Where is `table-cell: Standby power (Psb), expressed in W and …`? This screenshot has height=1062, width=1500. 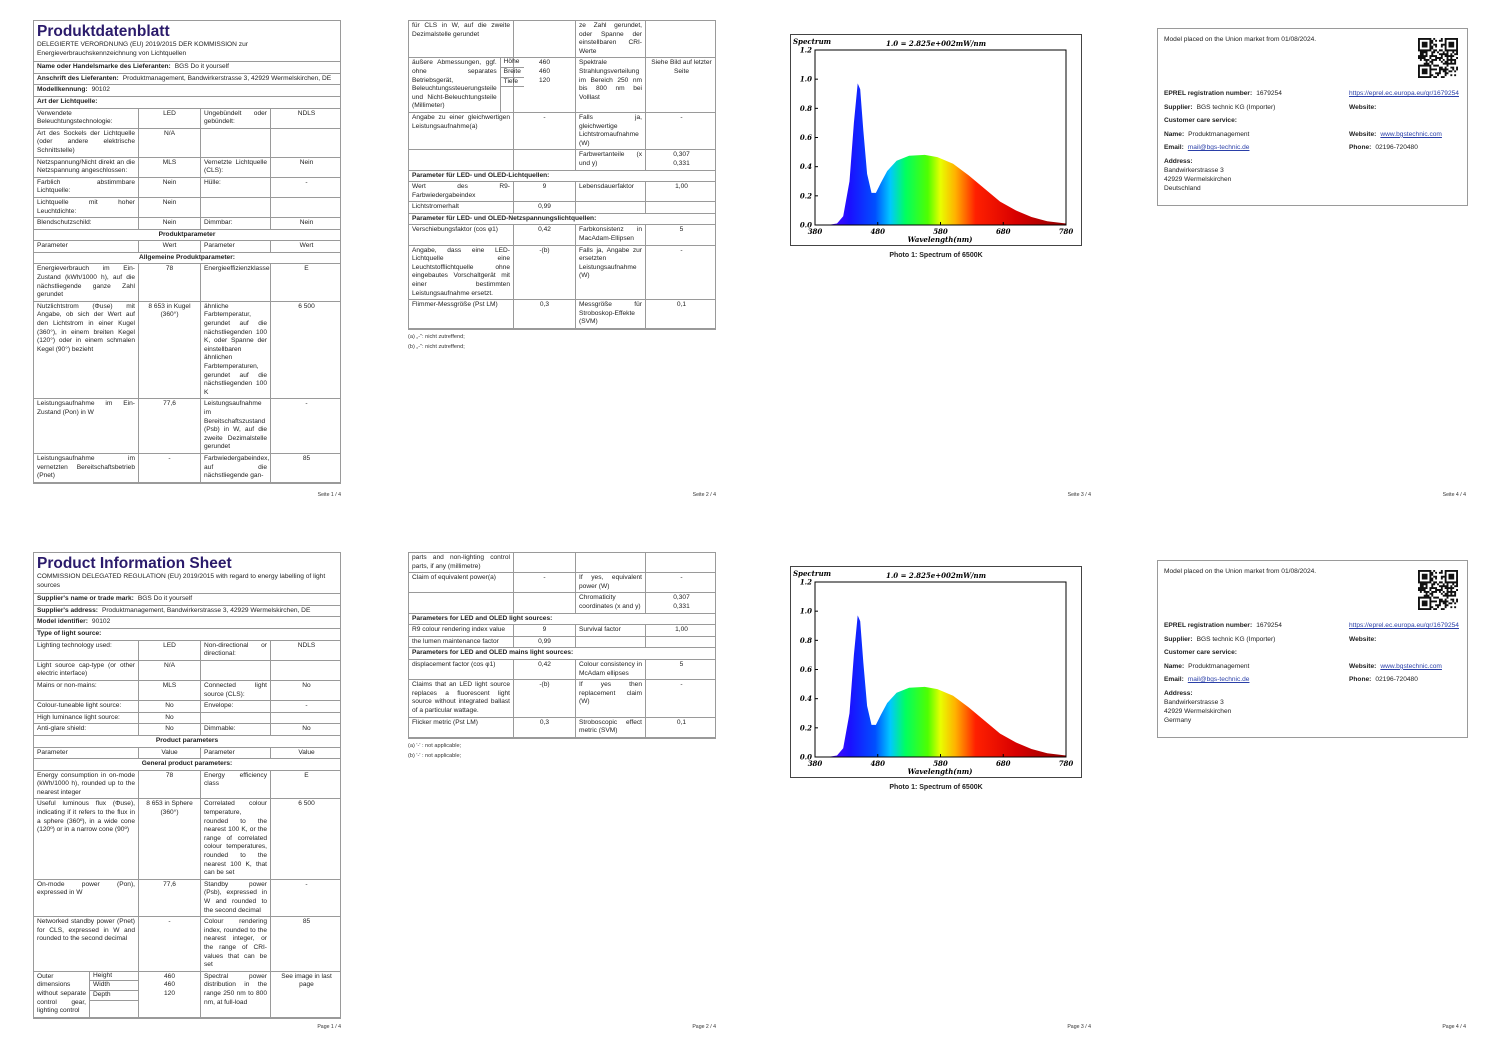
table-cell: Standby power (Psb), expressed in W and … is located at coordinates (236, 898).